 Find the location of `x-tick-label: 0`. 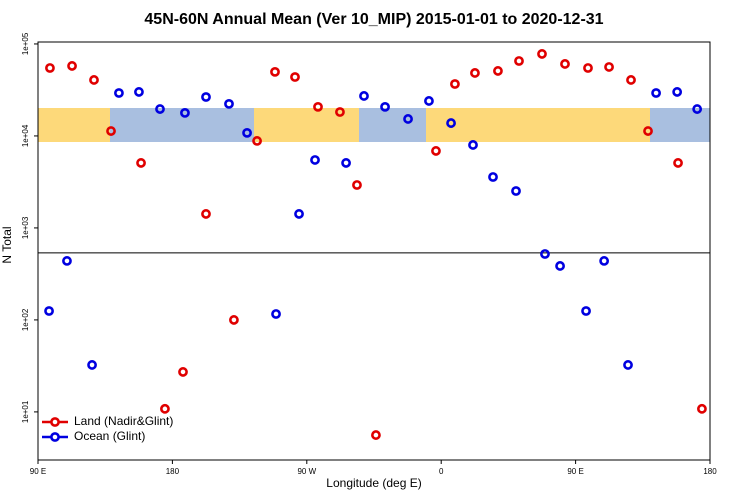

x-tick-label: 0 is located at coordinates (441, 471).